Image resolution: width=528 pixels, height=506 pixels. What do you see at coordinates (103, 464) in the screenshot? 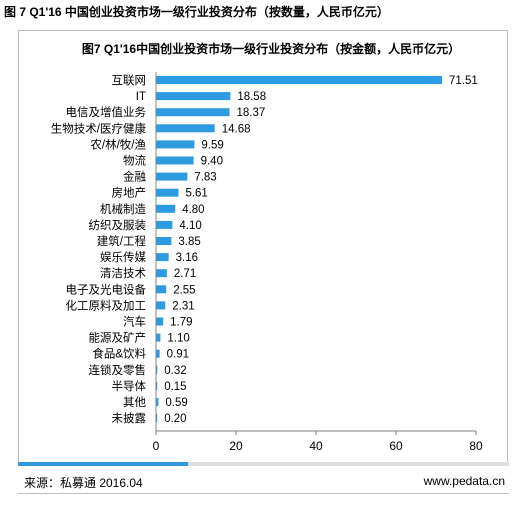
I see `decorative-strip-fill` at bounding box center [103, 464].